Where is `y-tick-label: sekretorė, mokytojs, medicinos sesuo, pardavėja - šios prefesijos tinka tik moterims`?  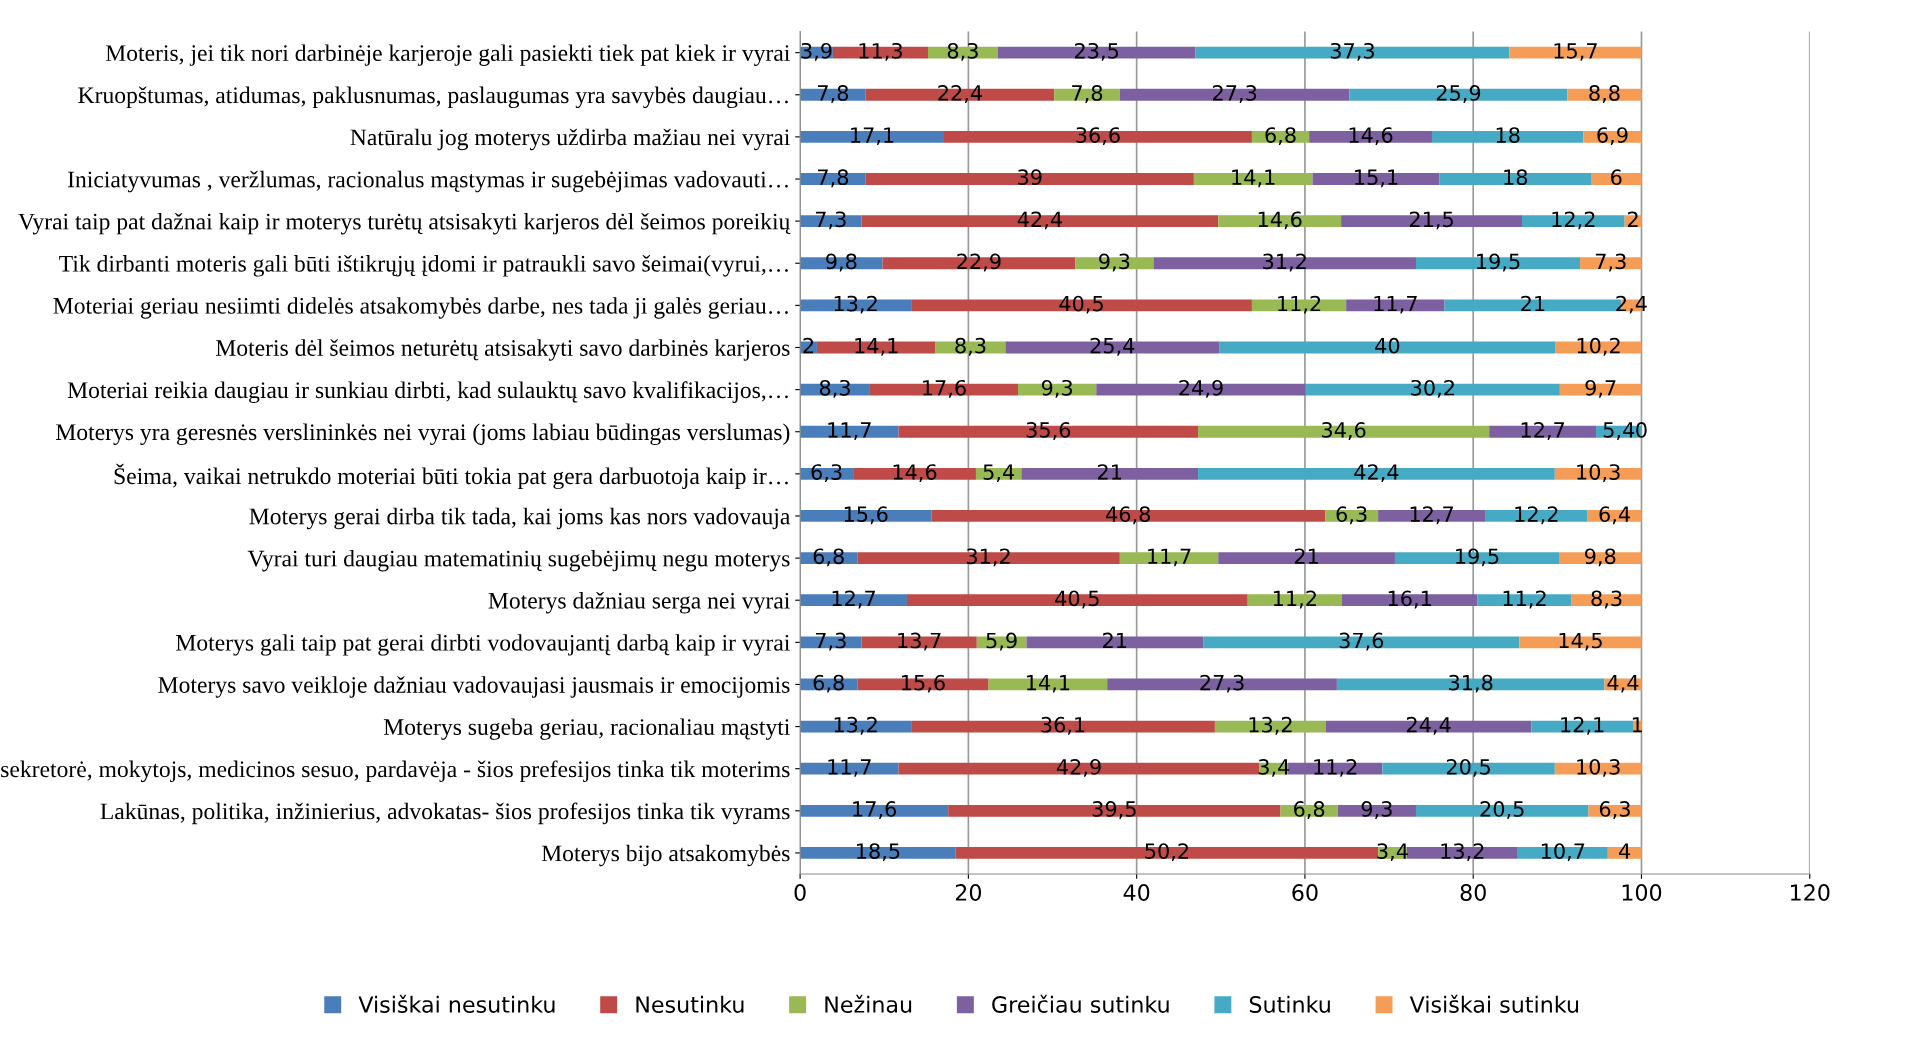 y-tick-label: sekretorė, mokytojs, medicinos sesuo, pardavėja - šios prefesijos tinka tik moterims is located at coordinates (395, 771).